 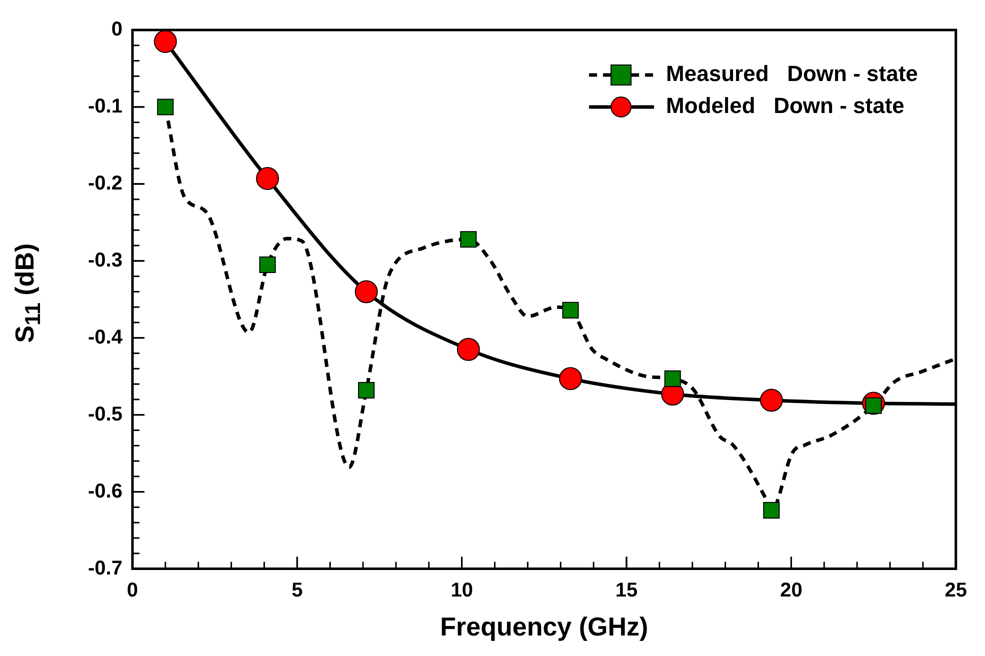 What do you see at coordinates (105, 491) in the screenshot?
I see `y-tick-label: -0.6` at bounding box center [105, 491].